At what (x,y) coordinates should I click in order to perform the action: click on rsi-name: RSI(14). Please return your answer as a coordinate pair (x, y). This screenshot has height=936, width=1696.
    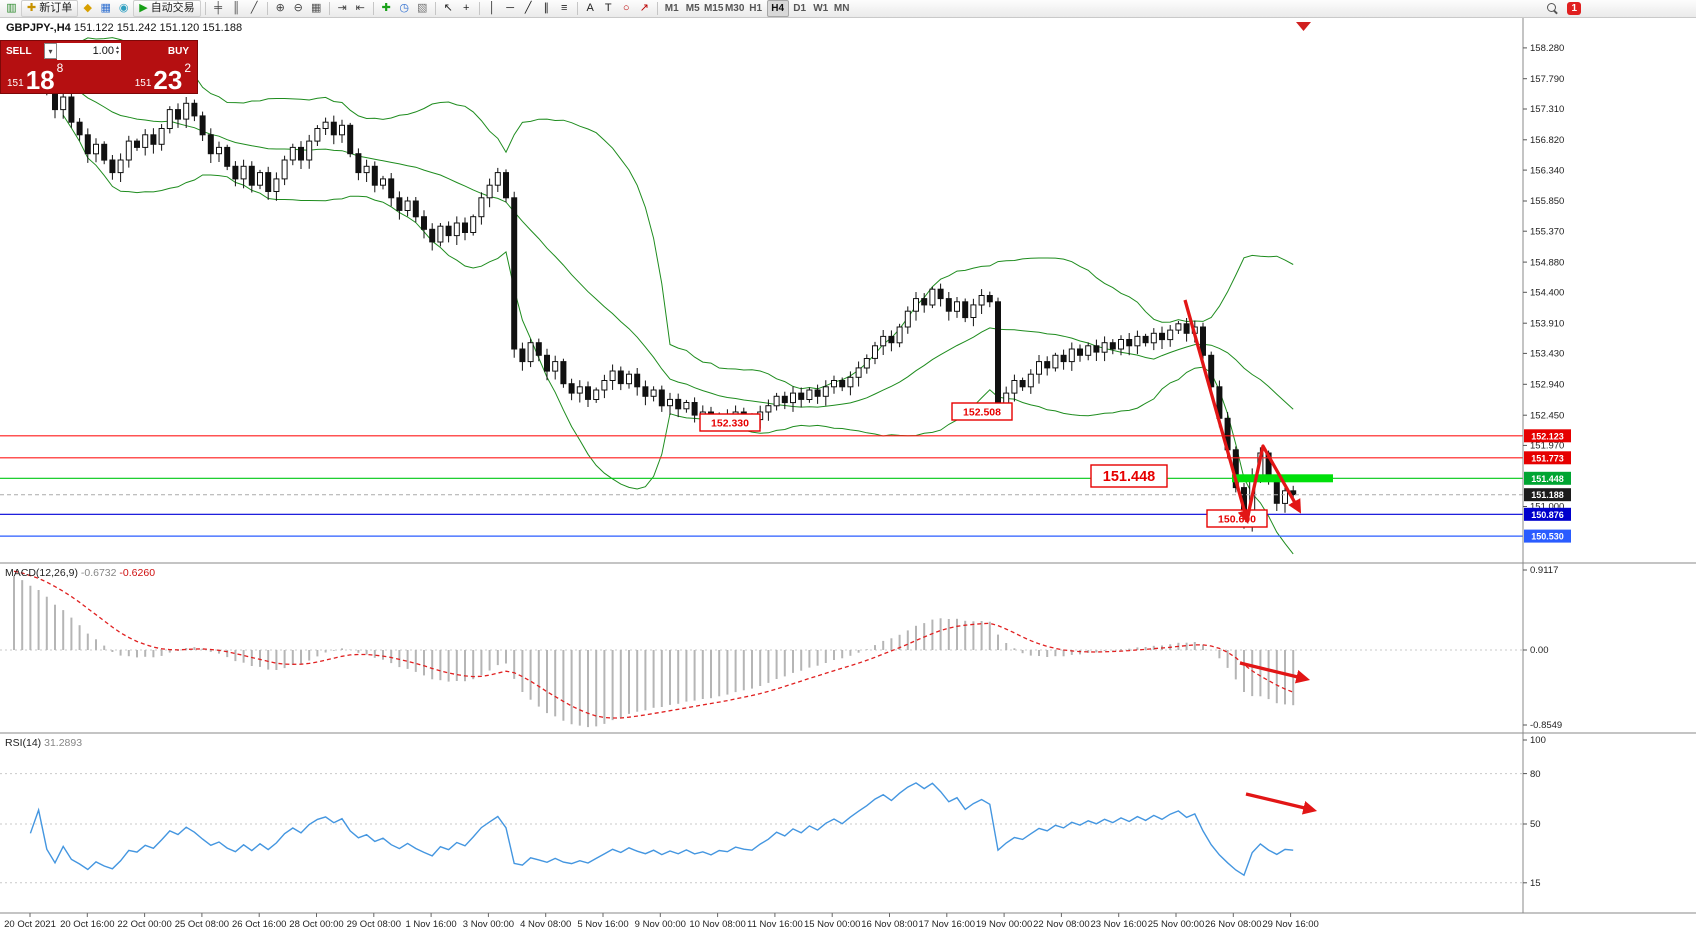
    Looking at the image, I should click on (23, 743).